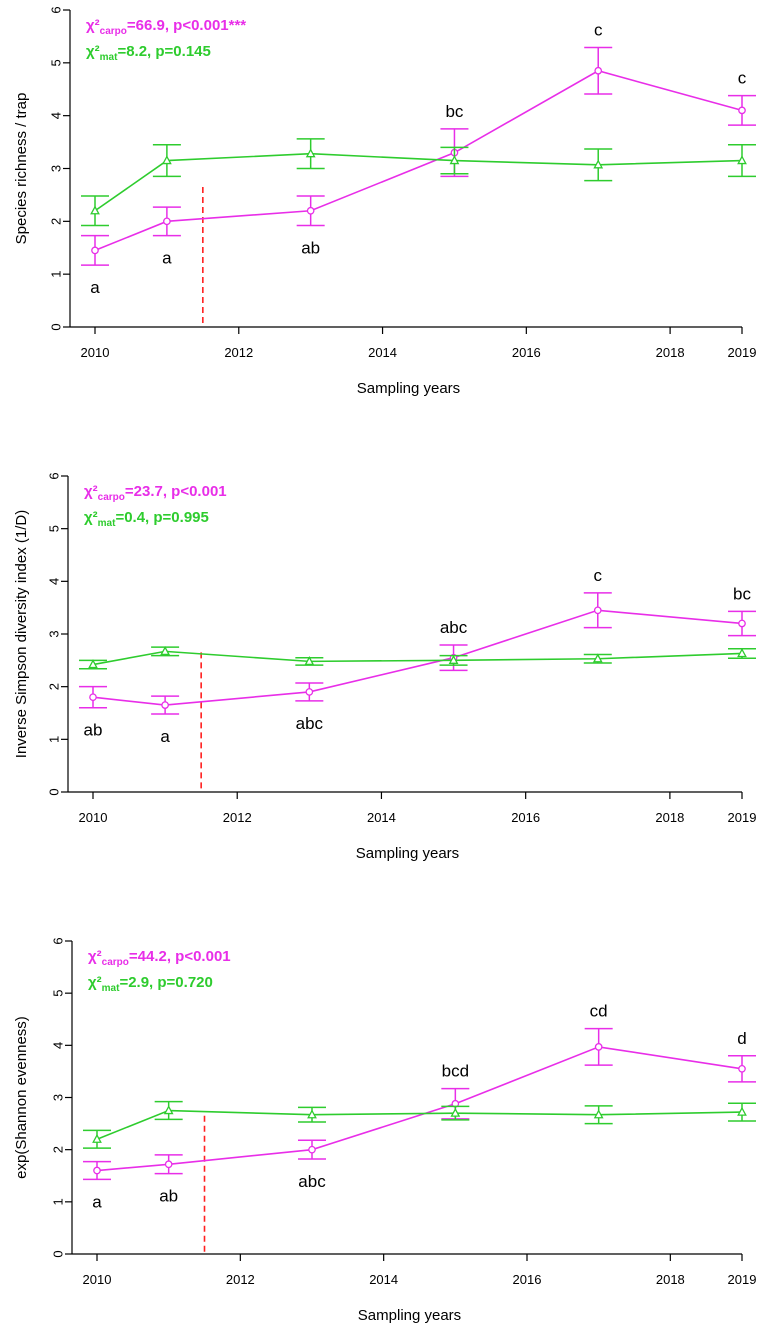  Describe the element at coordinates (150, 984) in the screenshot. I see `mat-stat-text: χ²mat=2.9, p=0.720` at that location.